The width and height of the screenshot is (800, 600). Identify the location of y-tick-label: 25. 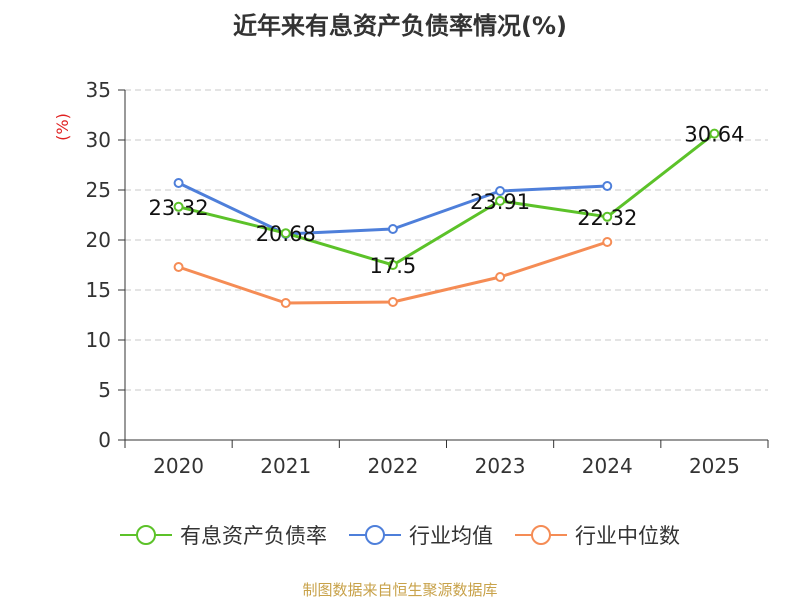
(98, 190).